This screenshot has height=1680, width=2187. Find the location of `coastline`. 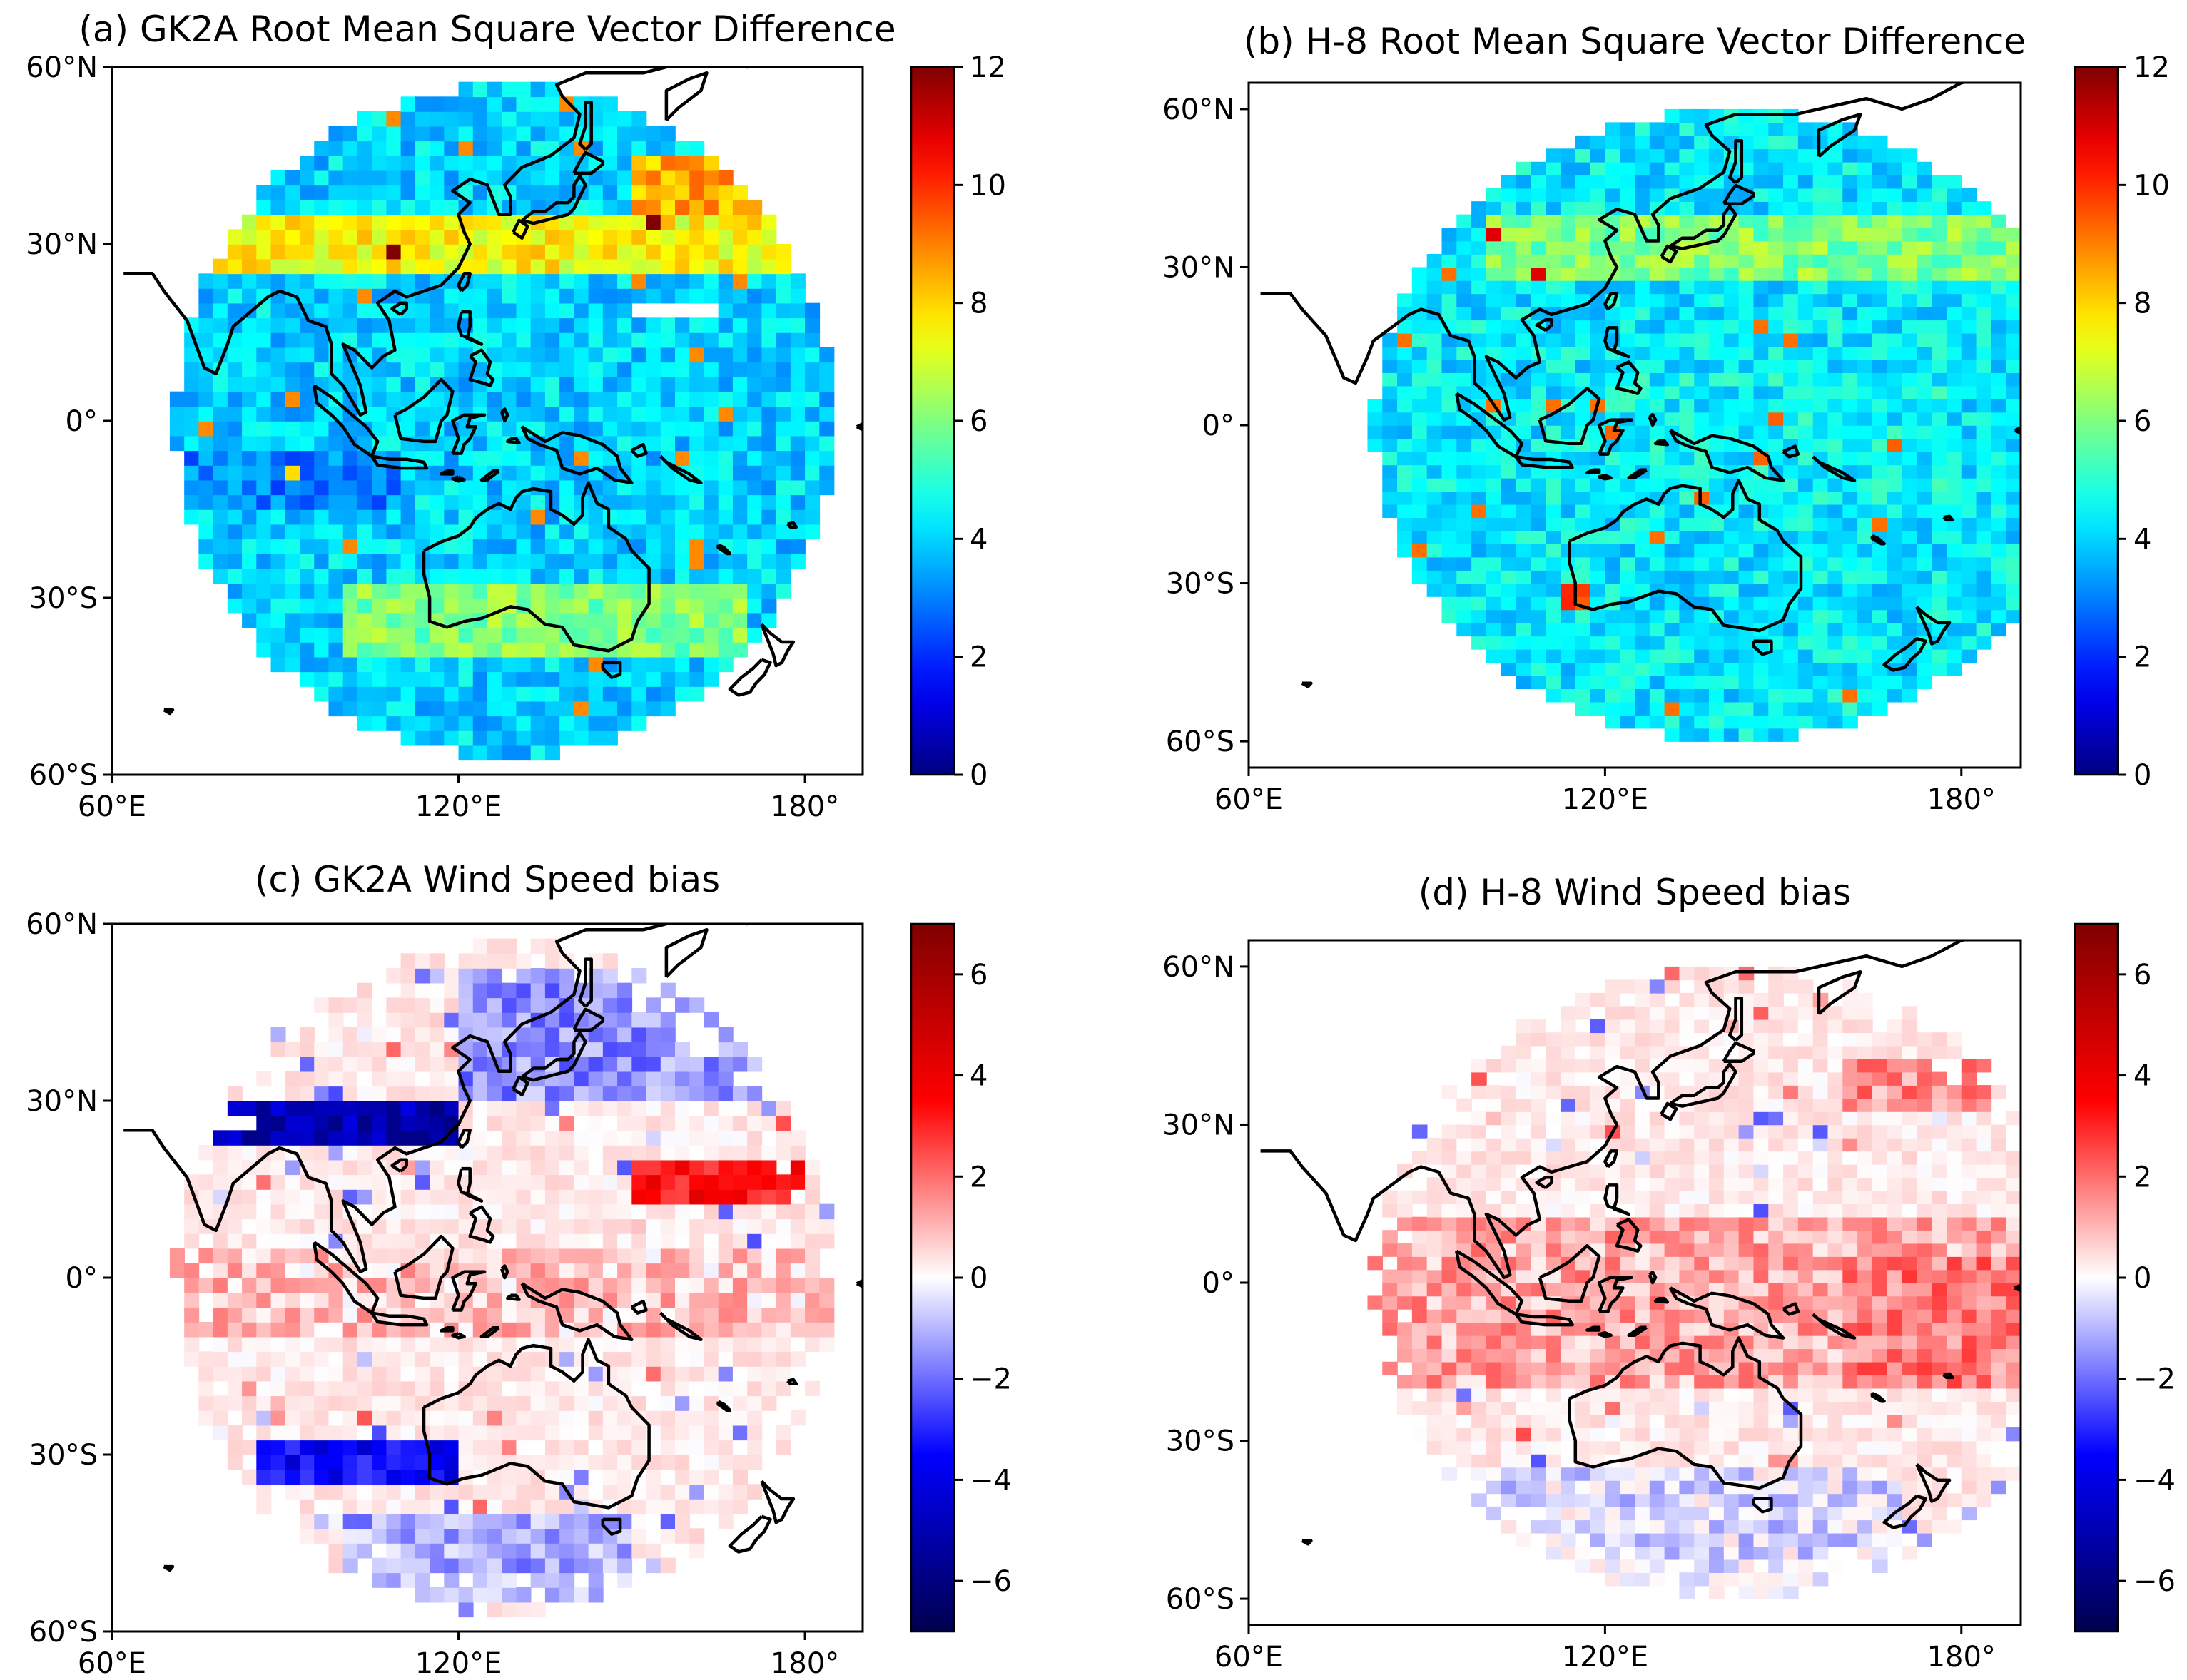

coastline is located at coordinates (1638, 474).